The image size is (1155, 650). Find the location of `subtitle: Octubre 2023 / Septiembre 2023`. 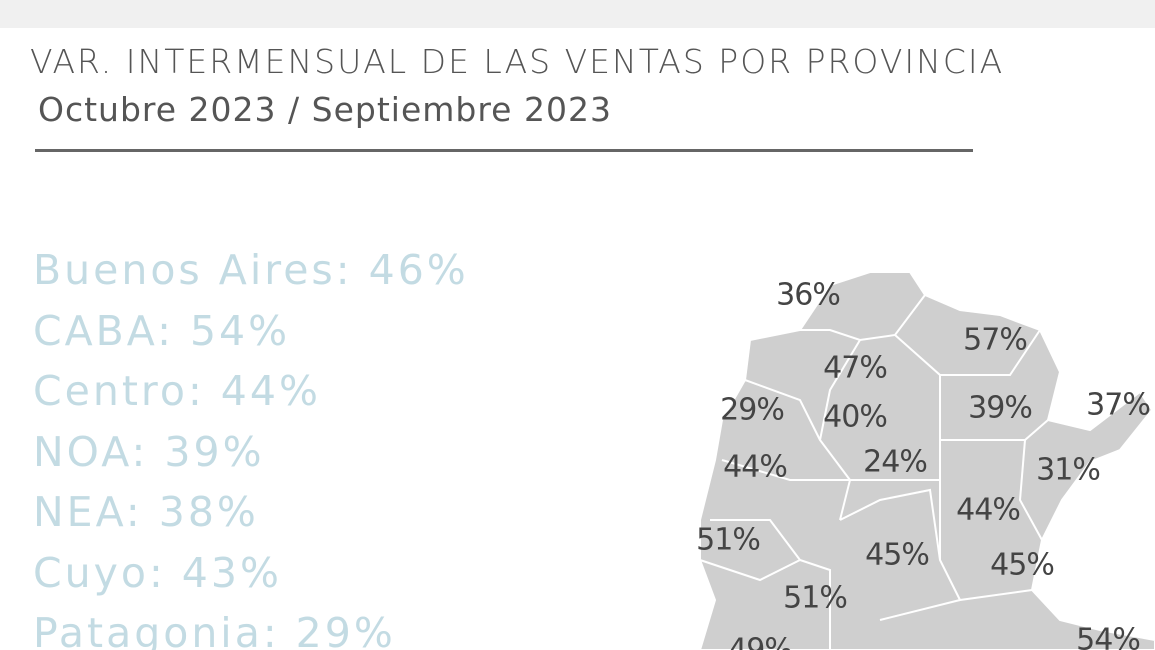

subtitle: Octubre 2023 / Septiembre 2023 is located at coordinates (325, 109).